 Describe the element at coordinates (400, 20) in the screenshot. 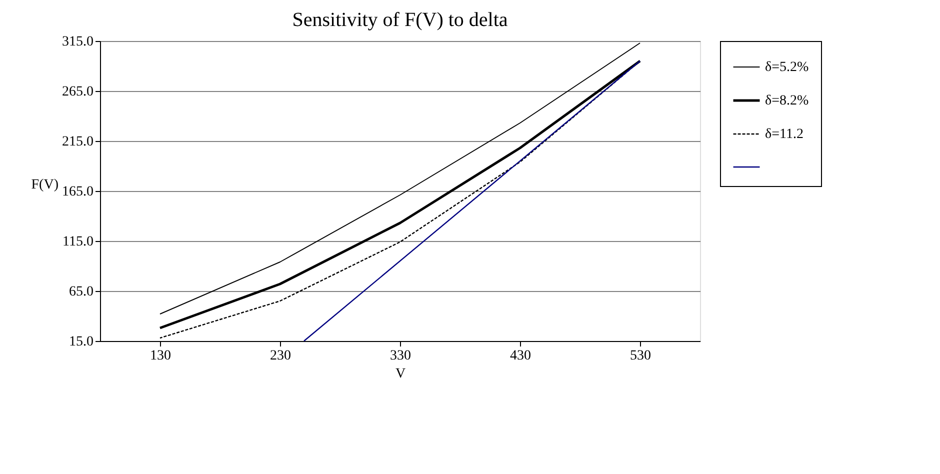

I see `chart-title: Sensitivity of F(V) to delta` at that location.